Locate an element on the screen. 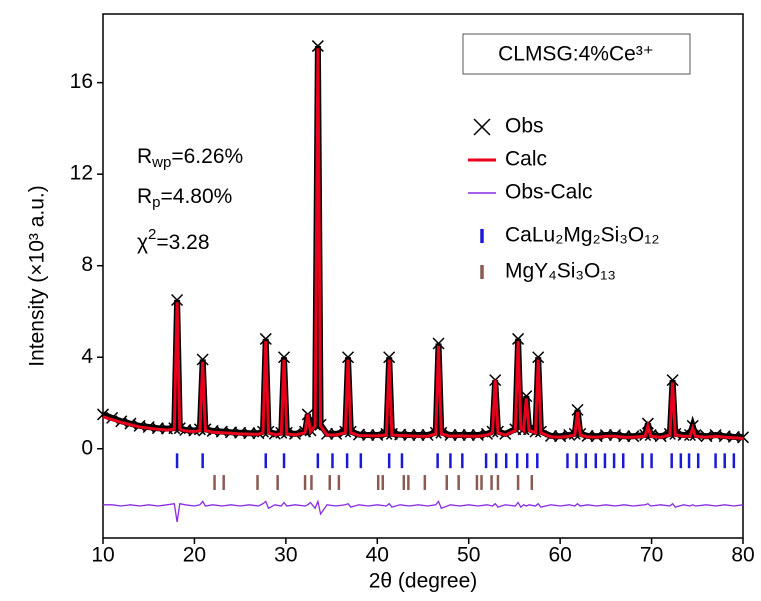  x-tick-label: 70 is located at coordinates (651, 555).